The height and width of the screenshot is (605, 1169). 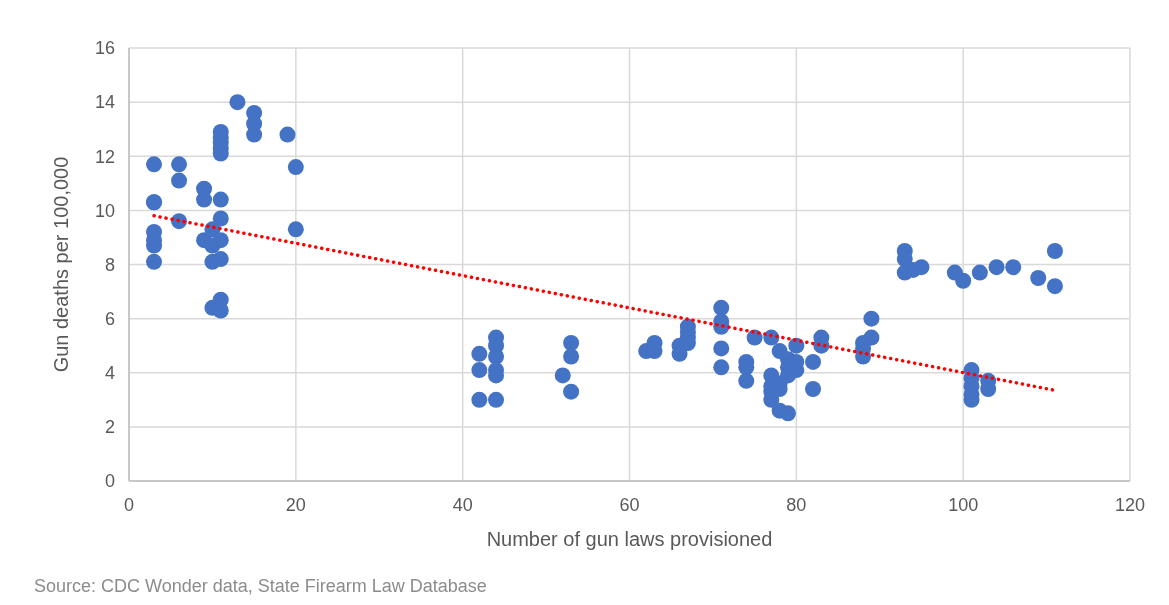 What do you see at coordinates (963, 505) in the screenshot?
I see `x-tick-label: 100` at bounding box center [963, 505].